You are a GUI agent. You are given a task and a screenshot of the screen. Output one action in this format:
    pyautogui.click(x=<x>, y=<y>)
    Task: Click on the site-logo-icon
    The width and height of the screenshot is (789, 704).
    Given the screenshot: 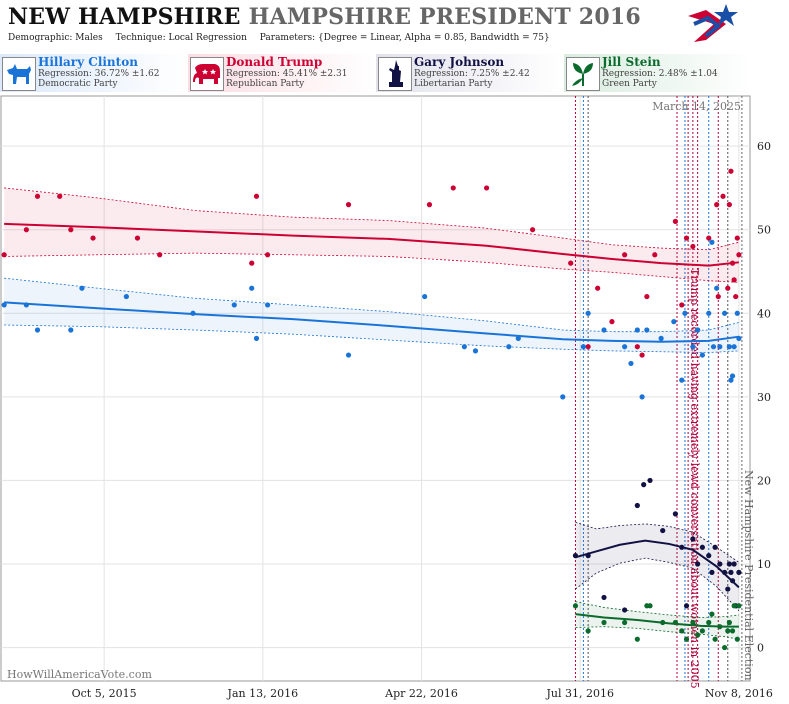 What is the action you would take?
    pyautogui.click(x=713, y=25)
    